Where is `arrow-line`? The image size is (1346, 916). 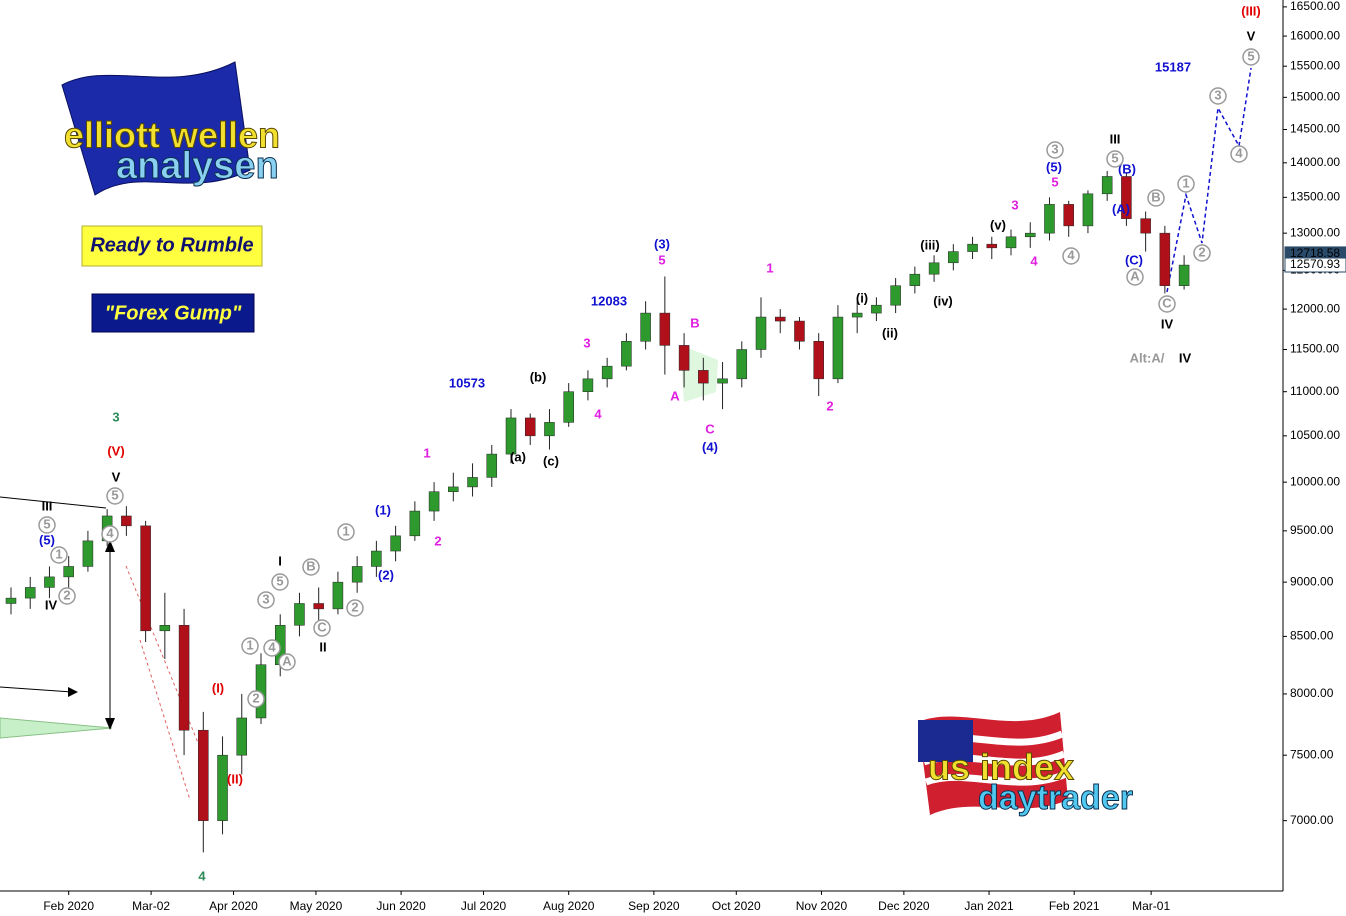
arrow-line is located at coordinates (36, 689).